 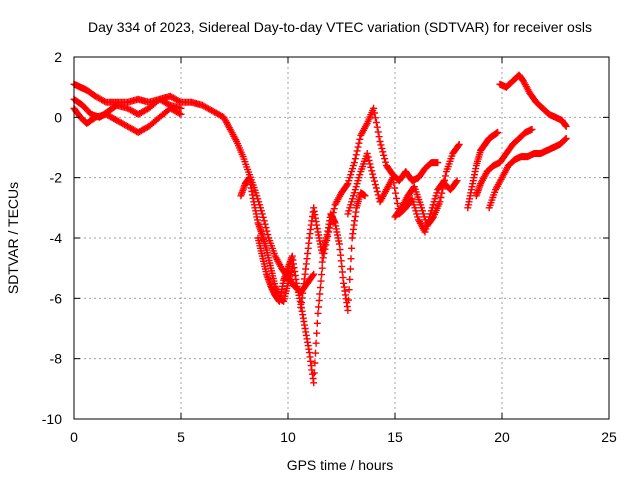 I want to click on y-tick-label: 0, so click(x=58, y=117).